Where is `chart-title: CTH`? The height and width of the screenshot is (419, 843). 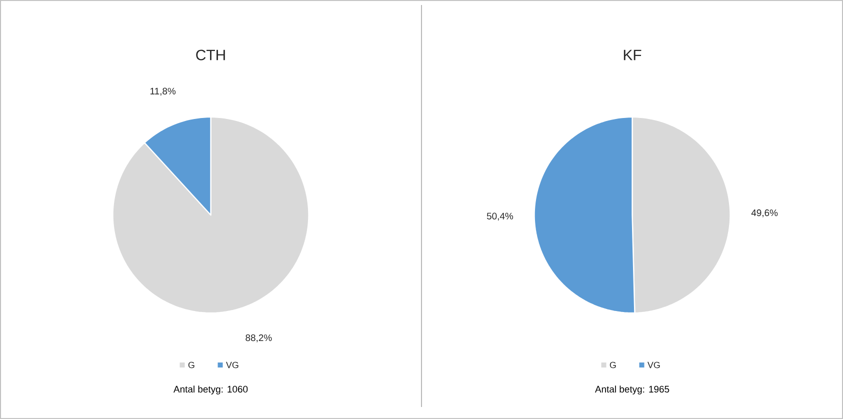 chart-title: CTH is located at coordinates (210, 55).